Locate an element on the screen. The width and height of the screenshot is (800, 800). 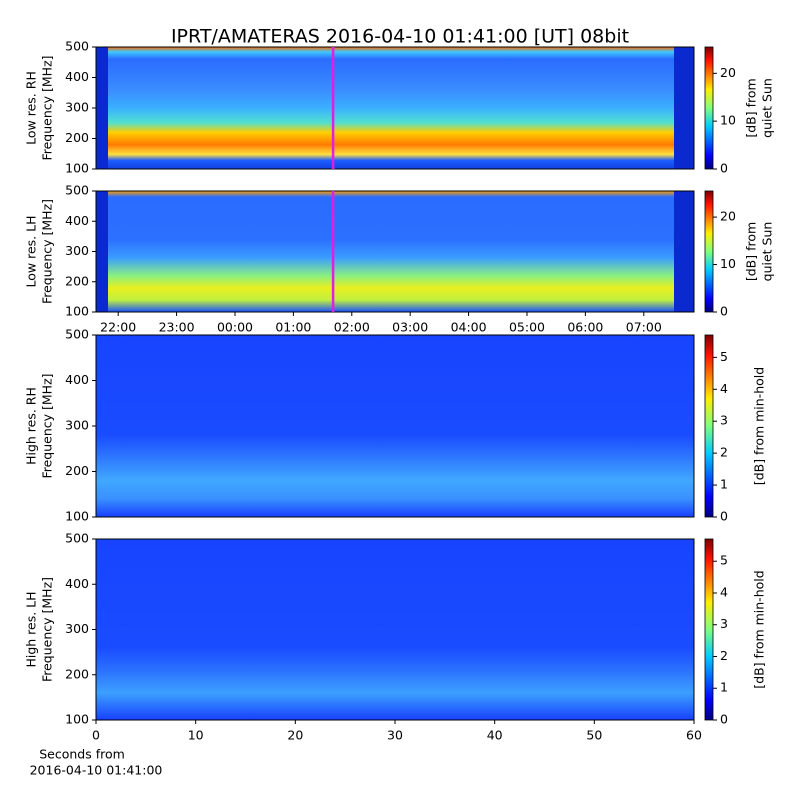
x-tick-label: 03:00 is located at coordinates (410, 327).